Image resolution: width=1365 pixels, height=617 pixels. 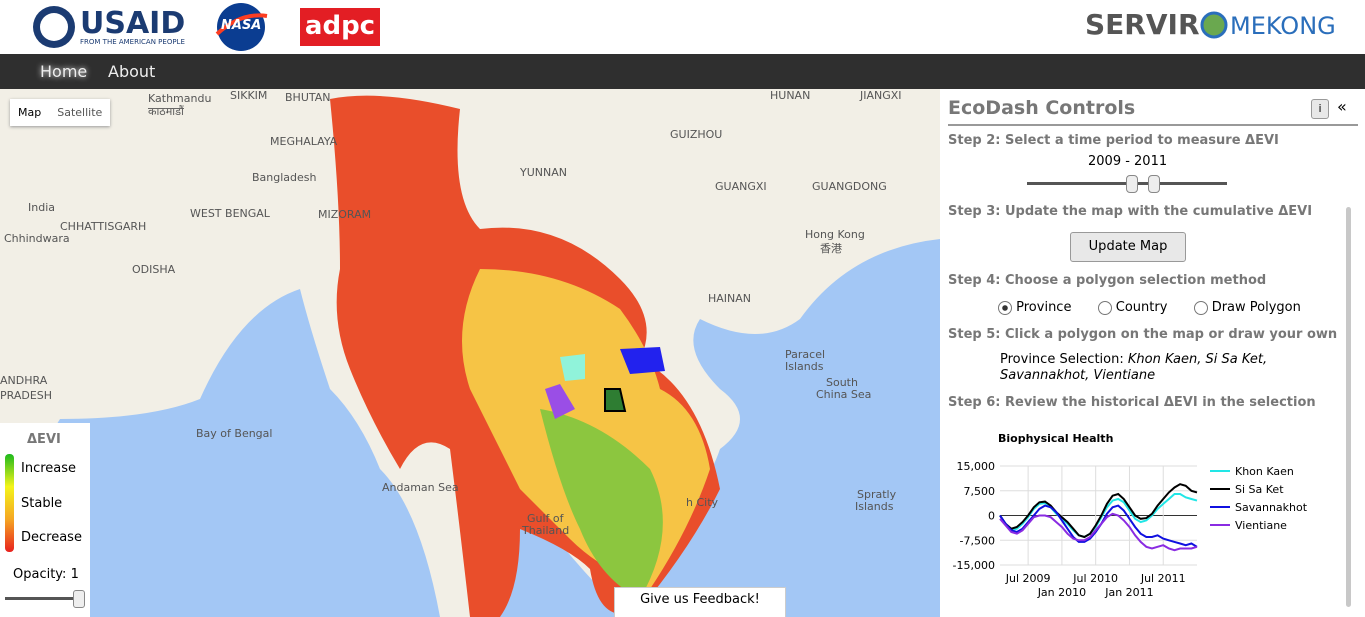 I want to click on period-label: 2009 - 2011, so click(x=1128, y=161).